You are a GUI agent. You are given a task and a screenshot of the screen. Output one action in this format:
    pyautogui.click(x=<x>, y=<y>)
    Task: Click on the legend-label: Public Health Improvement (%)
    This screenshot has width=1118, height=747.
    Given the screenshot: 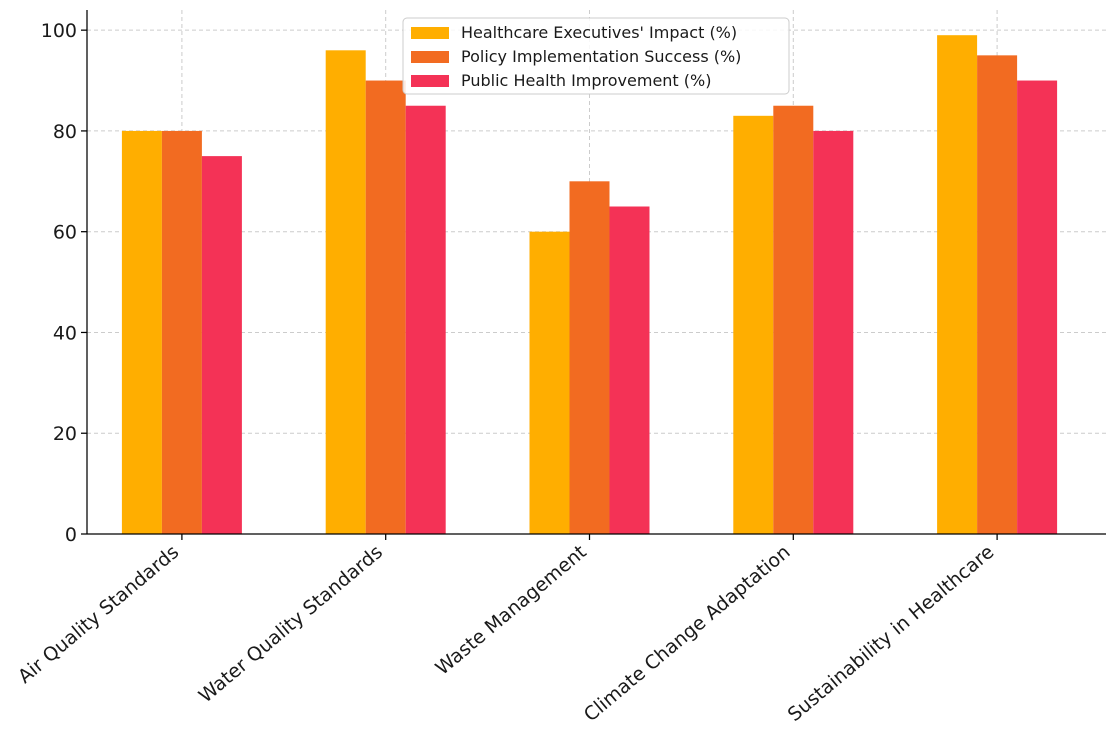 What is the action you would take?
    pyautogui.click(x=586, y=80)
    